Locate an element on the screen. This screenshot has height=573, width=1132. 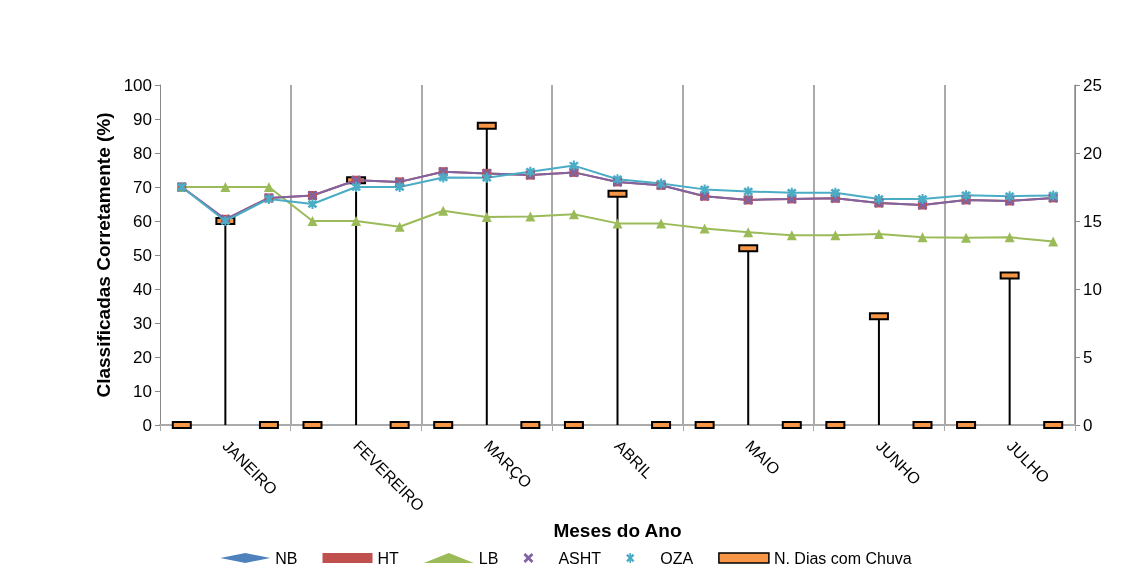
y-tick-label: 40 is located at coordinates (142, 289).